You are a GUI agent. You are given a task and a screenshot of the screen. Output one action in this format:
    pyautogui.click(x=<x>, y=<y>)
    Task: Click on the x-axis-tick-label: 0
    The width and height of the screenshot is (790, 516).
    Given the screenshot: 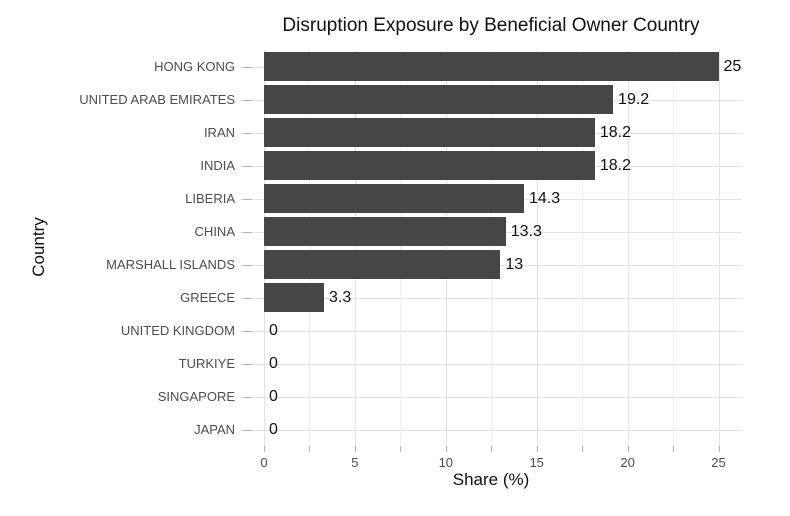 What is the action you would take?
    pyautogui.click(x=264, y=462)
    